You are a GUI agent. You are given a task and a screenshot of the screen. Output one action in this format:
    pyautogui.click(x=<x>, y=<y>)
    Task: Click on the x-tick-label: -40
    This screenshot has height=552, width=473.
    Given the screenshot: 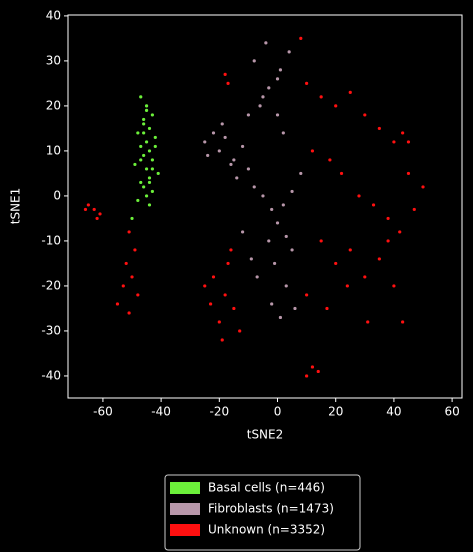 What is the action you would take?
    pyautogui.click(x=161, y=412)
    